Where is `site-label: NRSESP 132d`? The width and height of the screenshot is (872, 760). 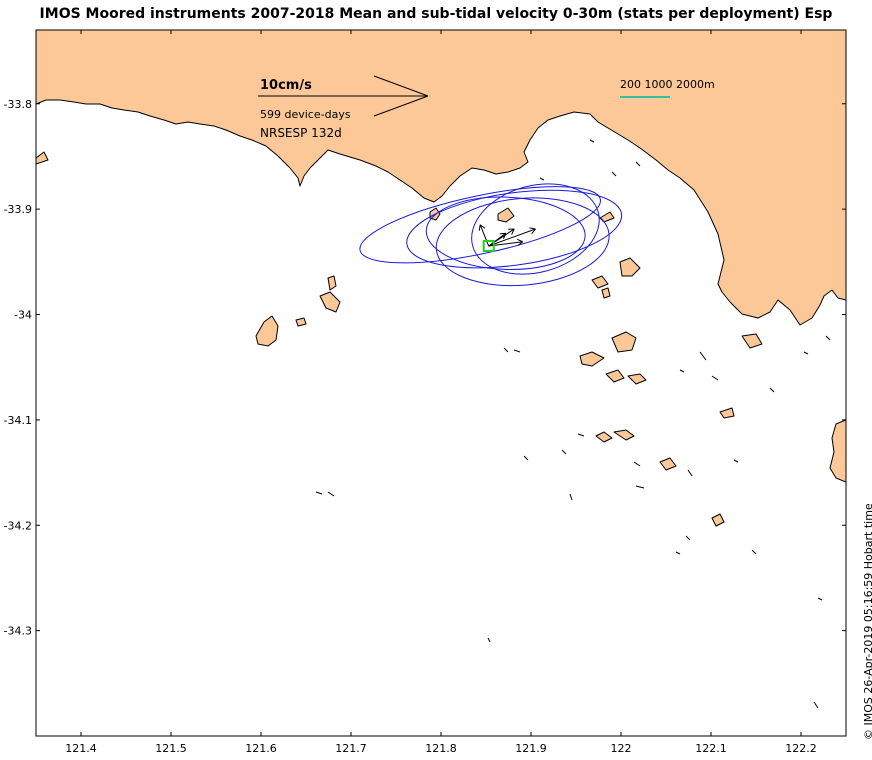 site-label: NRSESP 132d is located at coordinates (301, 133).